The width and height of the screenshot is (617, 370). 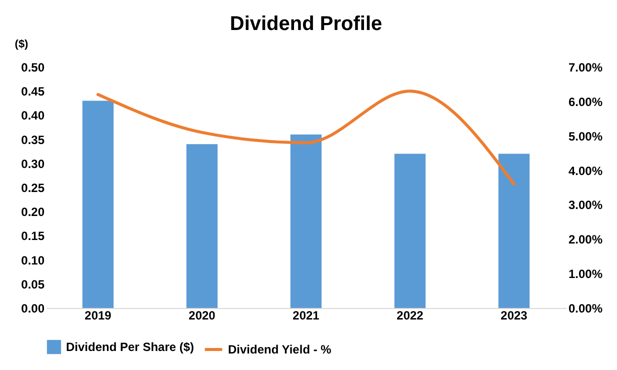 I want to click on legend-label: Dividend Per Share ($), so click(x=130, y=347).